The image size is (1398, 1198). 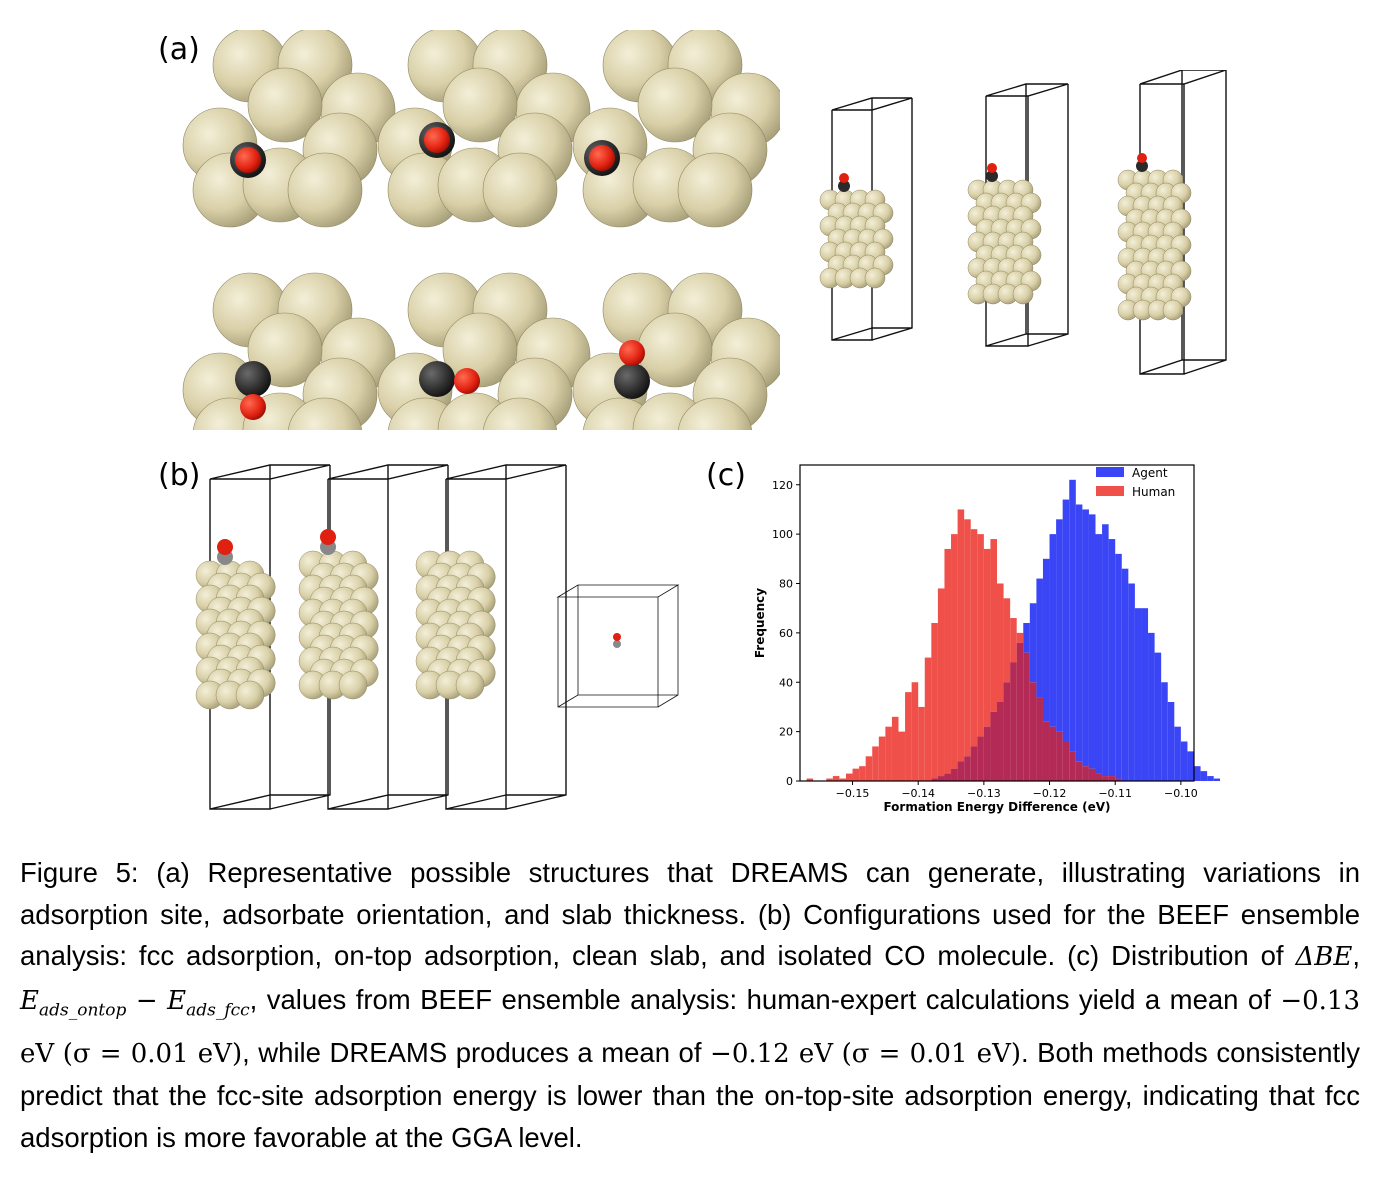 I want to click on y-axis-label: Frequency, so click(x=760, y=623).